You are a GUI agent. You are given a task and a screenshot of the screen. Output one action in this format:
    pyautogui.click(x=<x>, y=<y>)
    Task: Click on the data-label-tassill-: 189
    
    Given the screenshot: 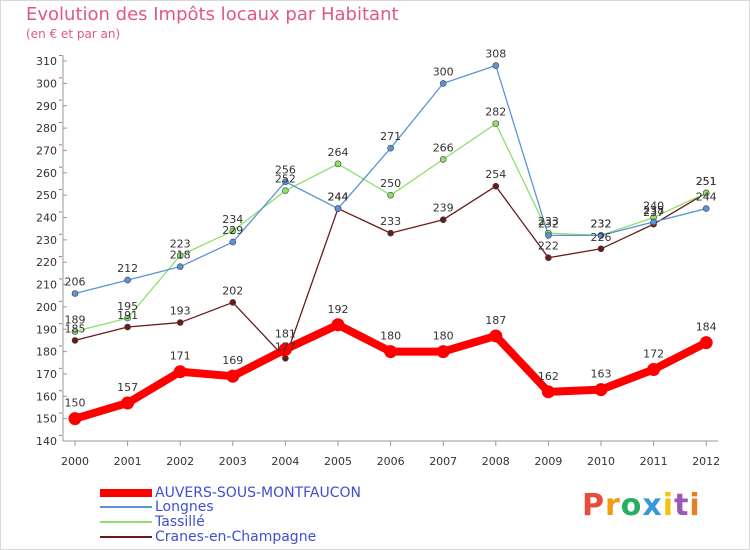 What is the action you would take?
    pyautogui.click(x=75, y=319)
    